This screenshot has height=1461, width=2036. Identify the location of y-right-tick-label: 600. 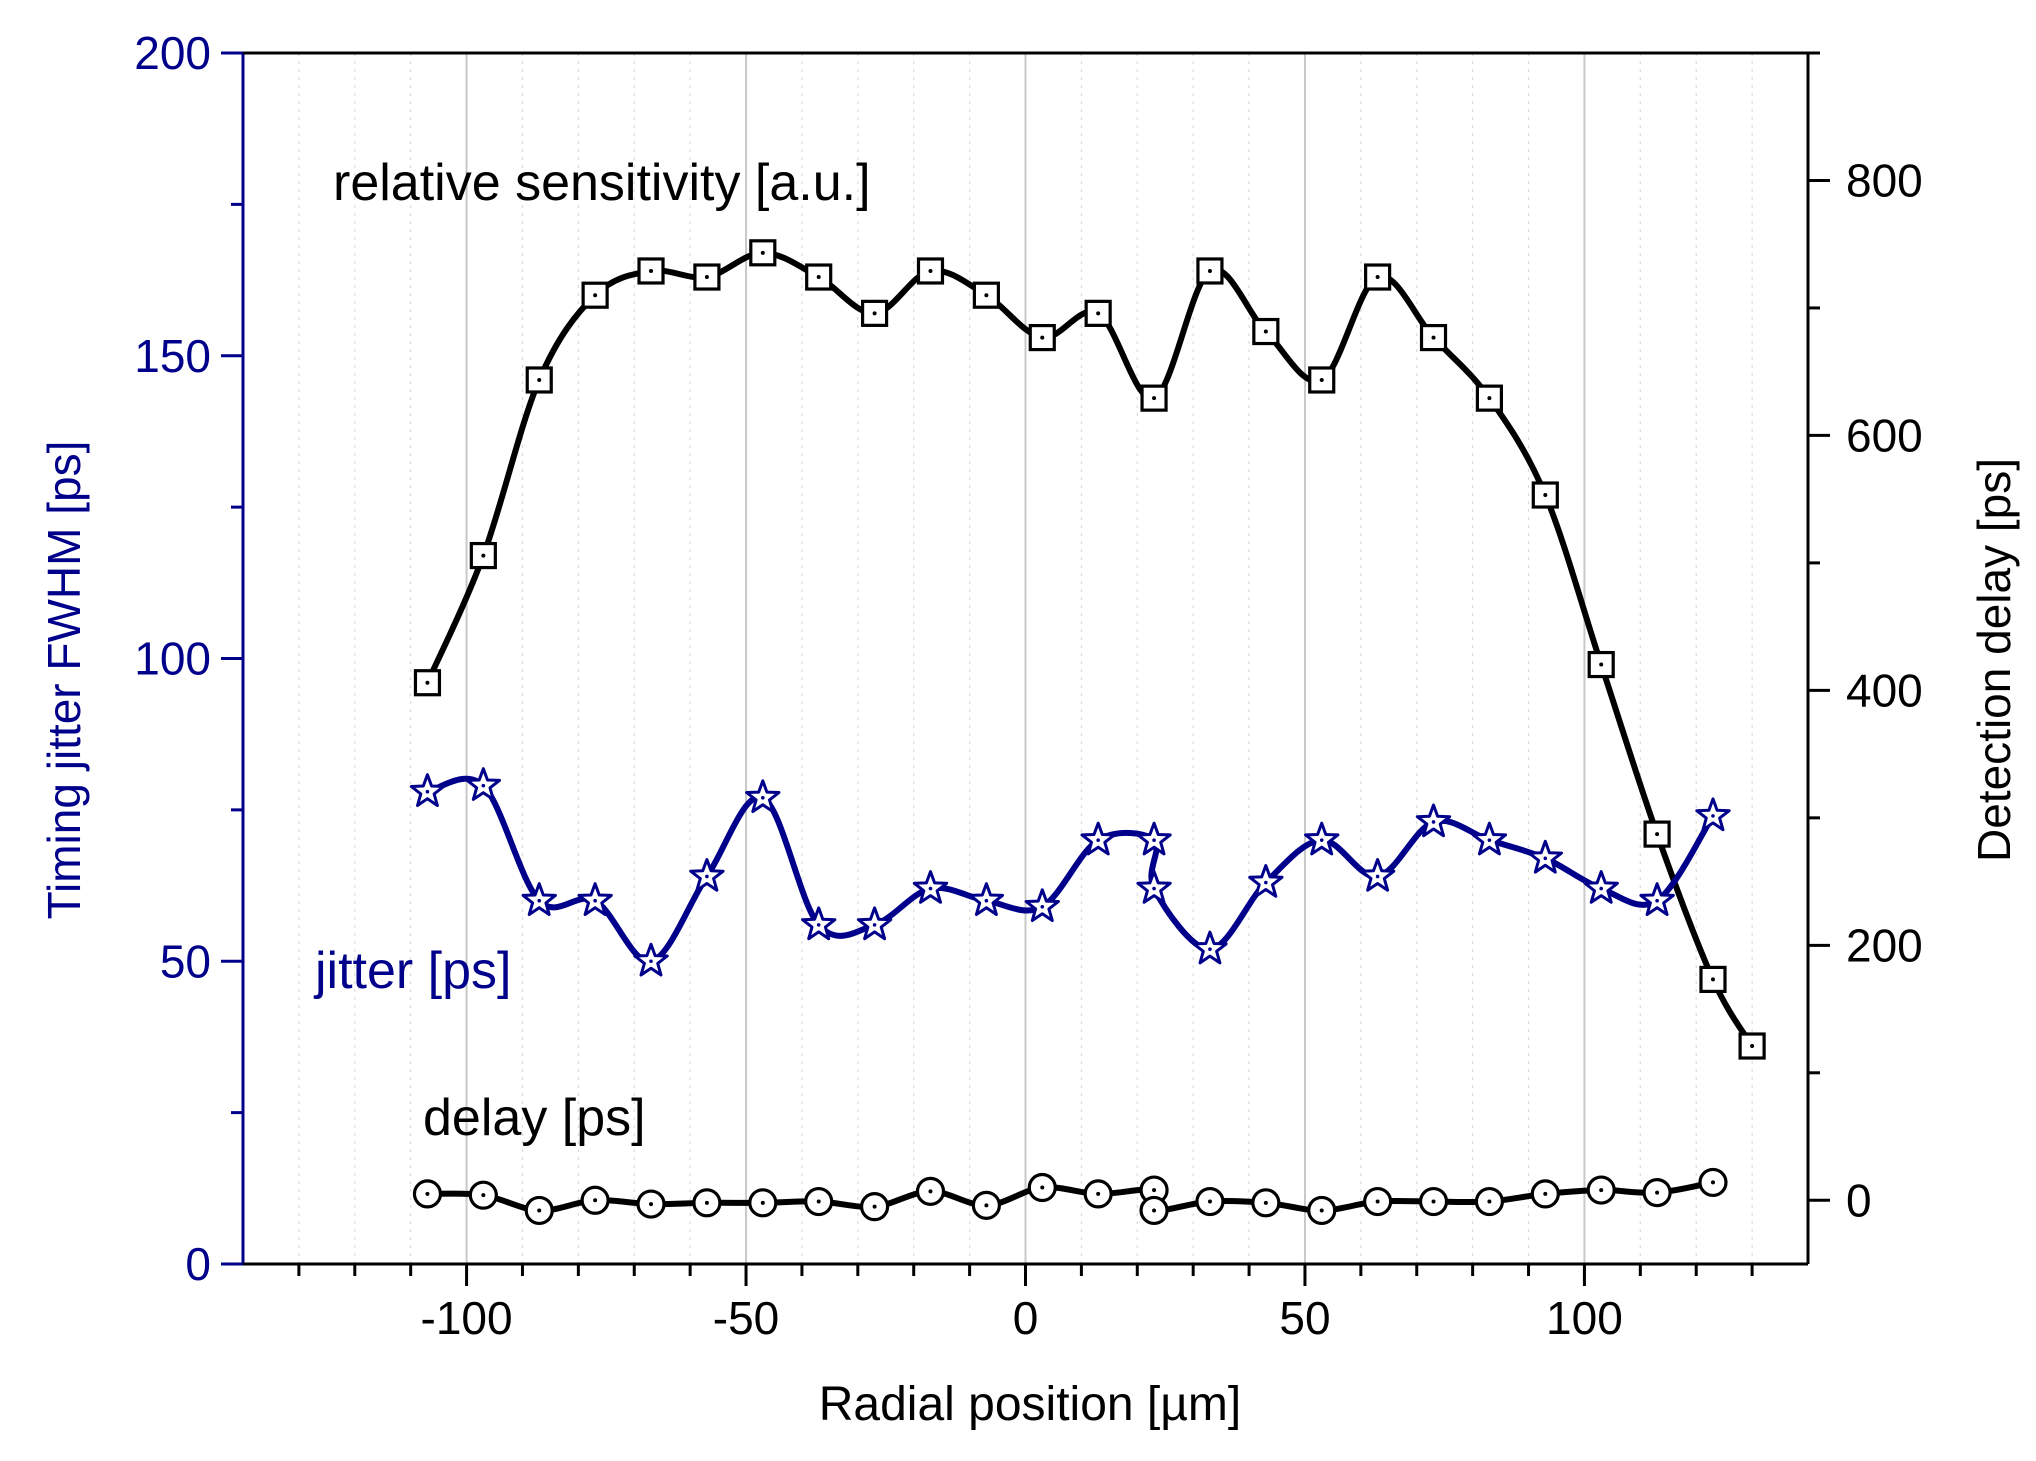
(1884, 435).